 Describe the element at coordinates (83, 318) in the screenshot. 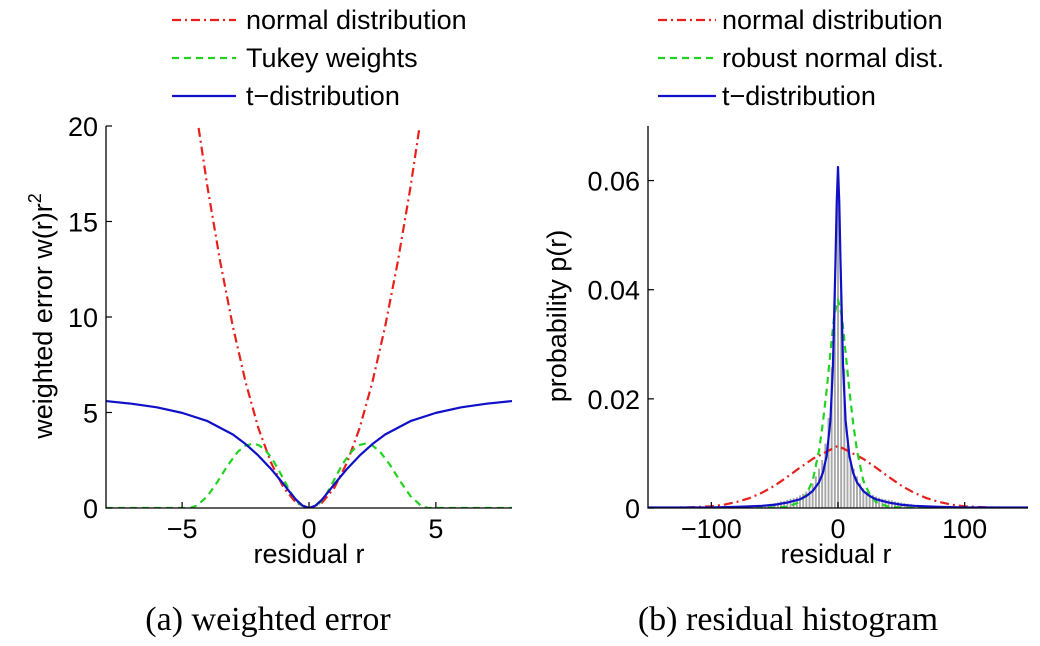

I see `y-tick-label: 10` at that location.